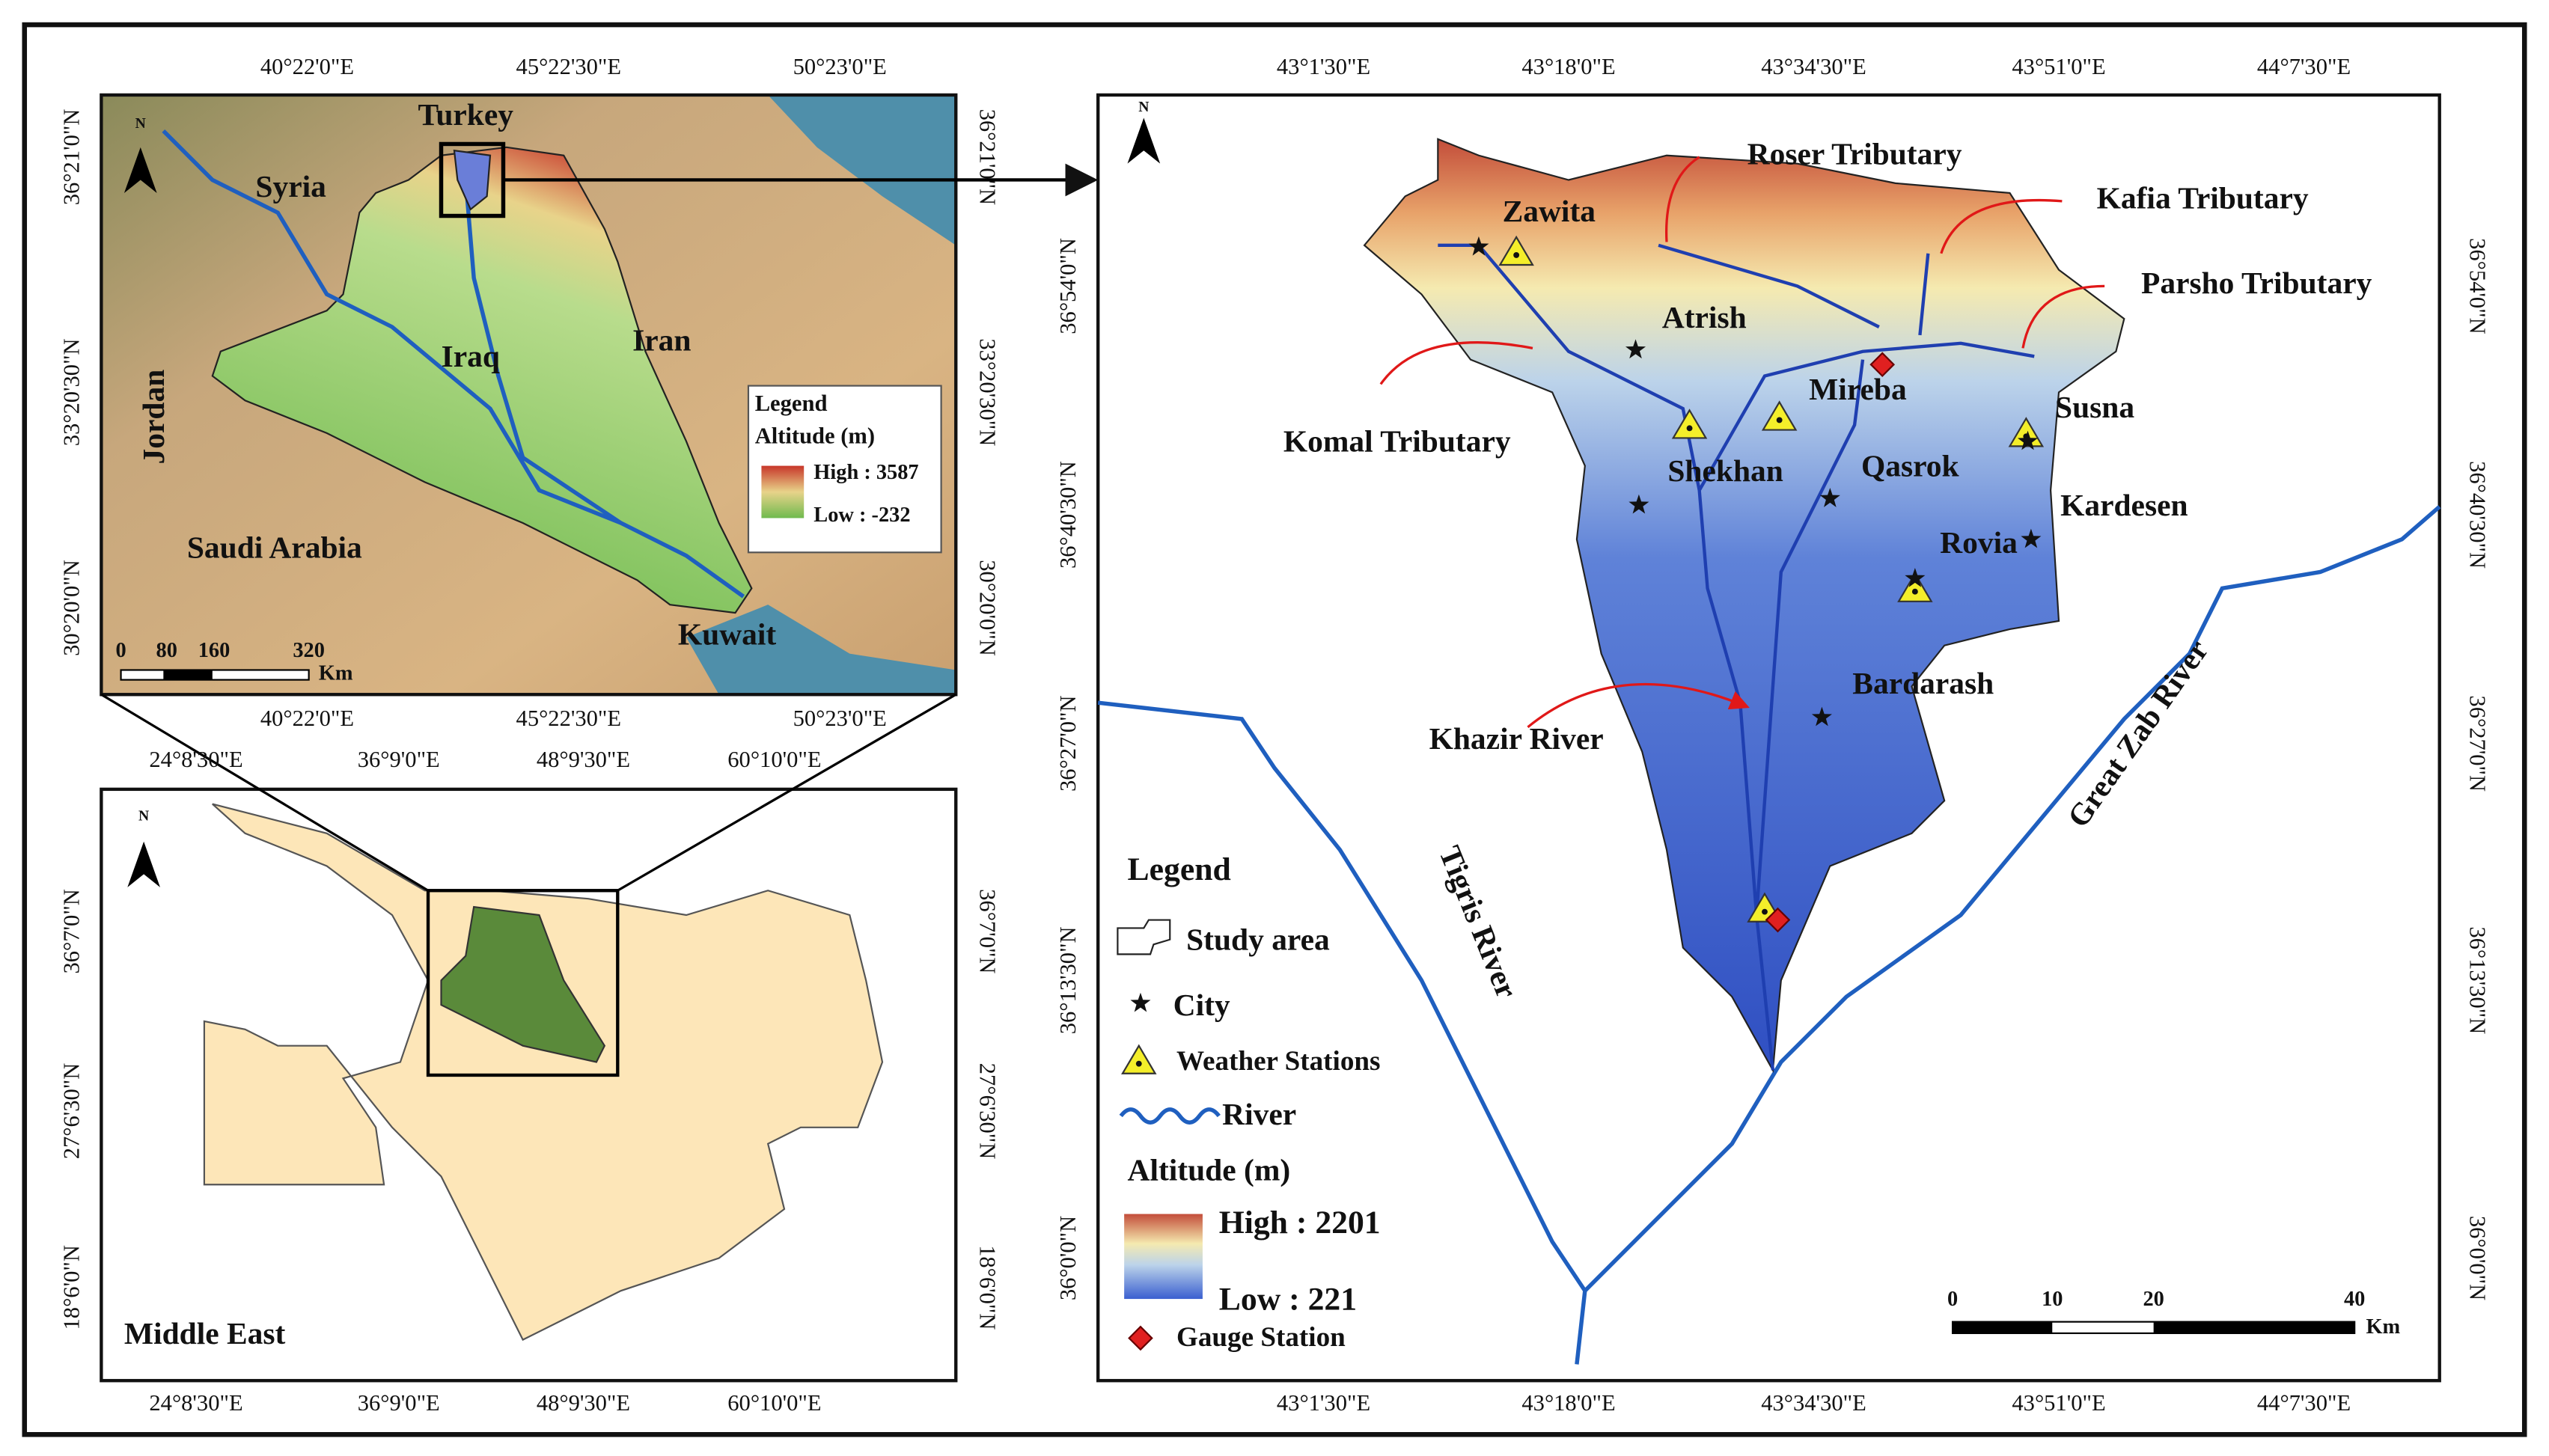  I want to click on legend-label: Altitude (m), so click(1210, 1169).